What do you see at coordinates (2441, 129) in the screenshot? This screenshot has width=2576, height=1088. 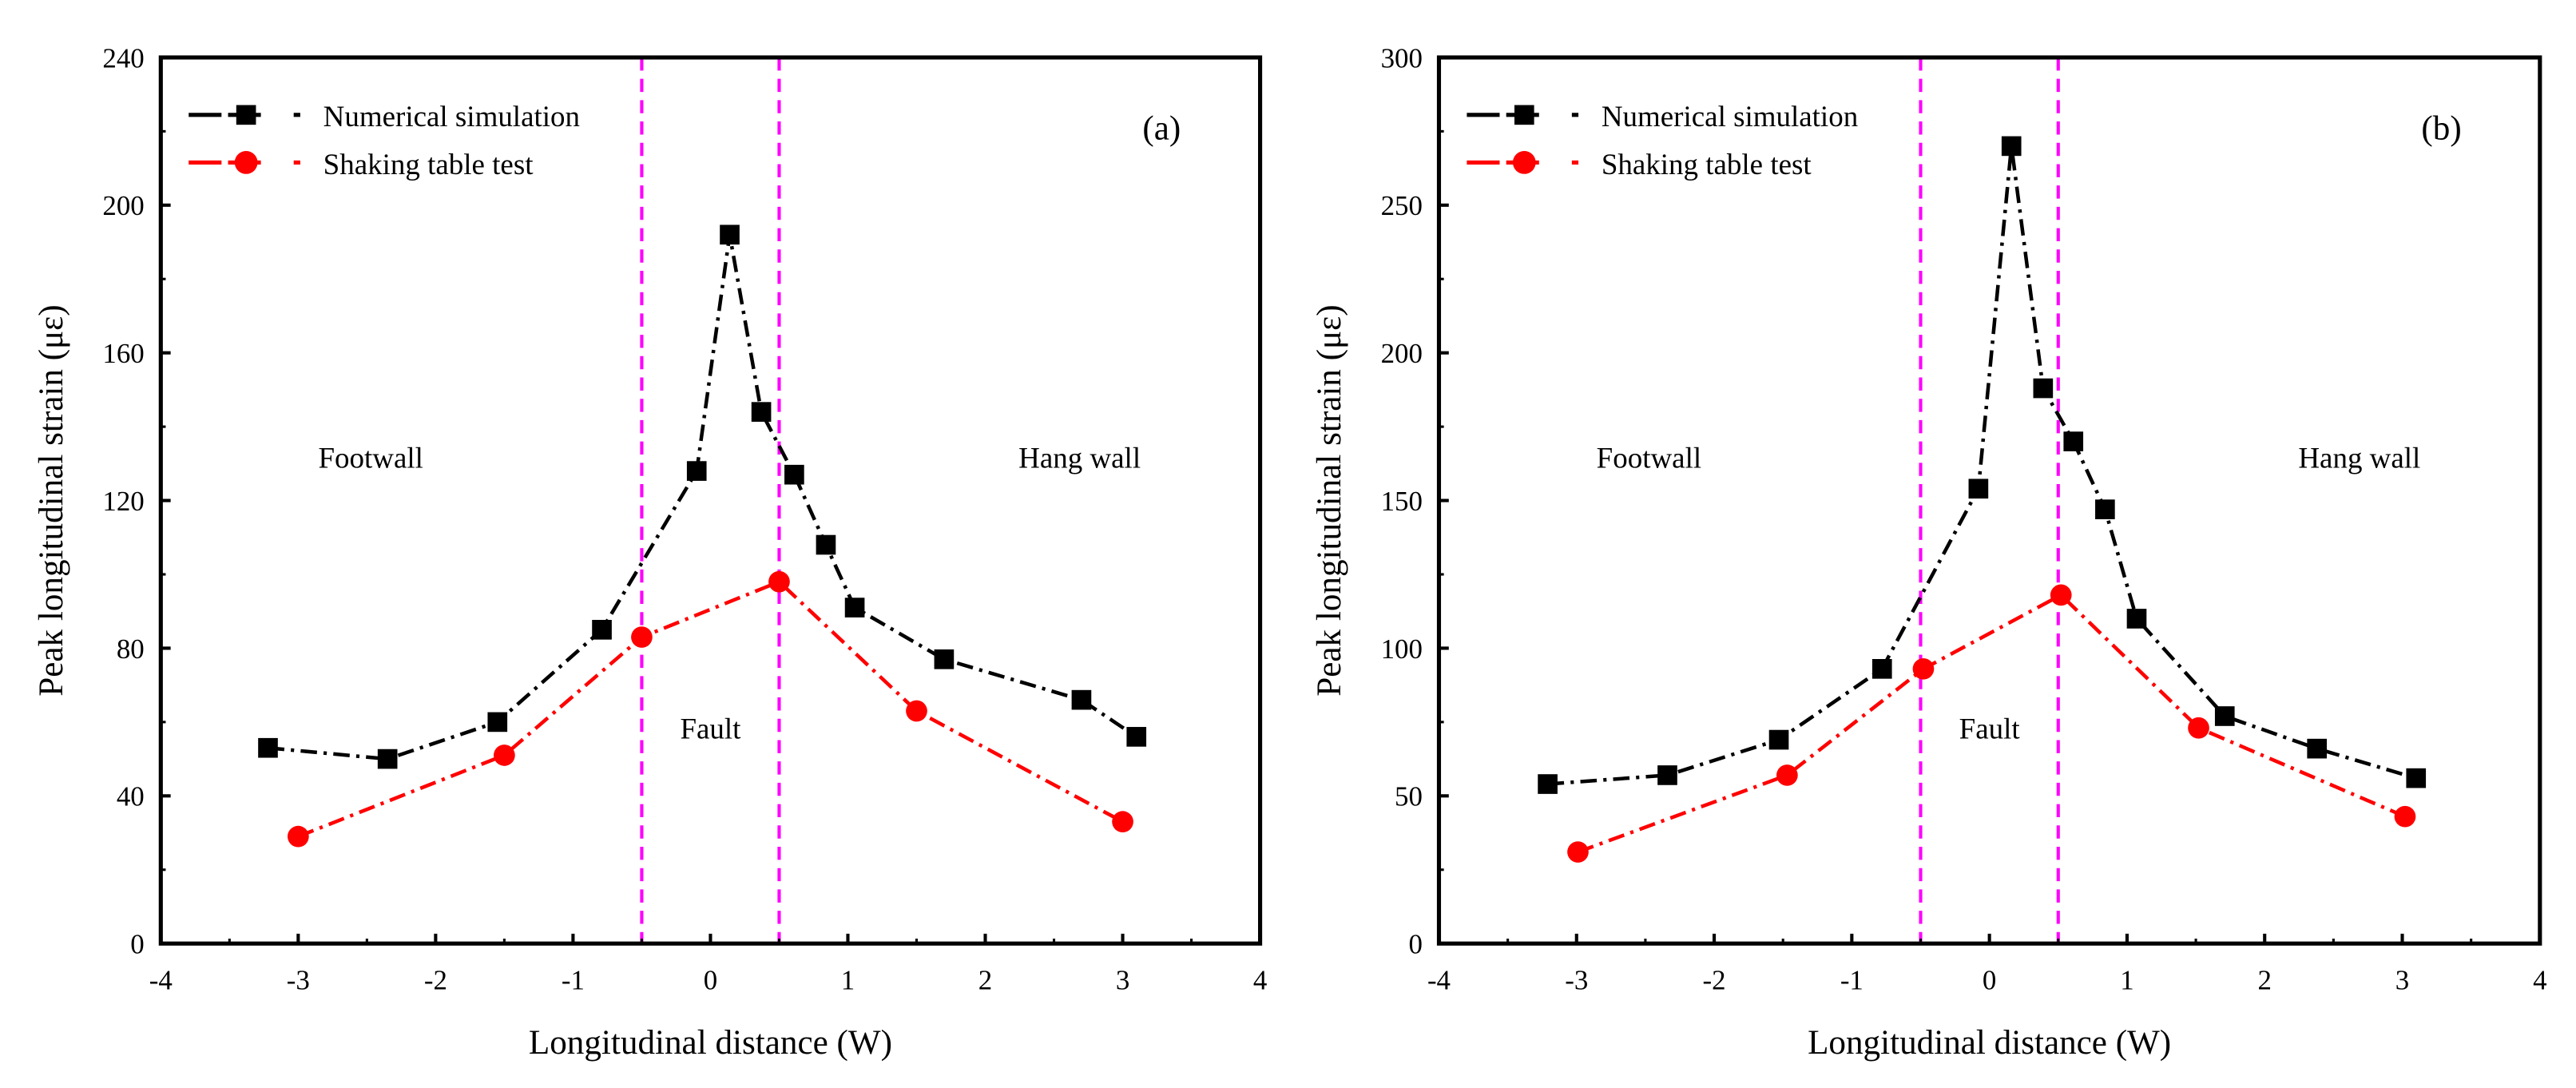 I see `panel-label: (b)` at bounding box center [2441, 129].